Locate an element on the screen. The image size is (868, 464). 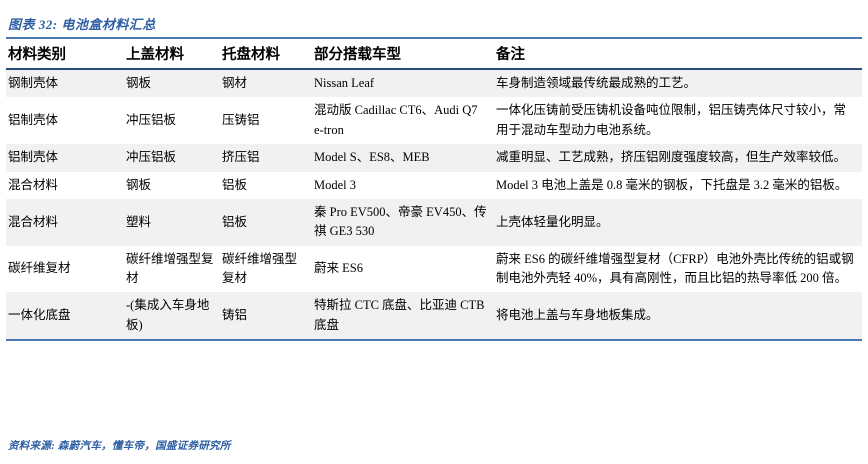
cell-tray: 压铸铝 is located at coordinates (241, 120).